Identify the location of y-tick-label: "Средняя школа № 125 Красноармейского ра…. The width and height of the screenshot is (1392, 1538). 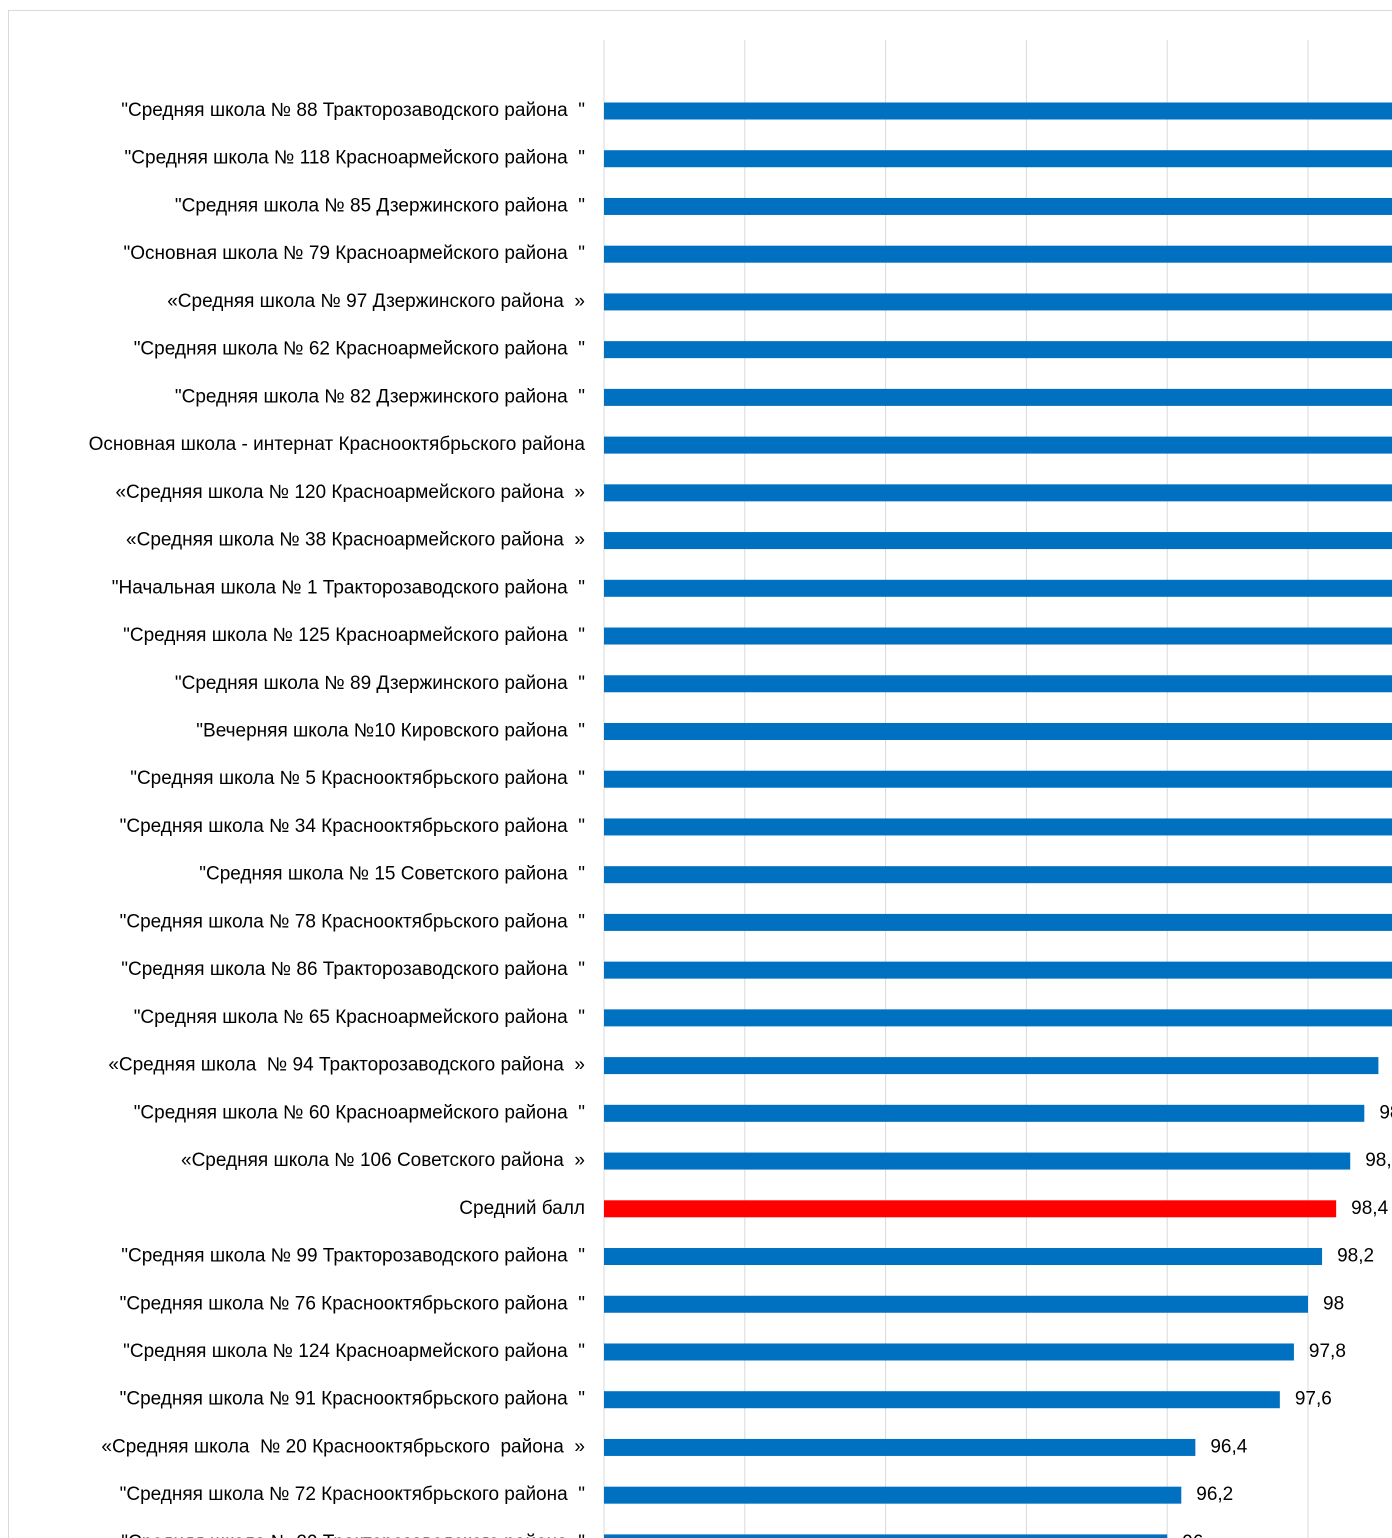
(354, 635).